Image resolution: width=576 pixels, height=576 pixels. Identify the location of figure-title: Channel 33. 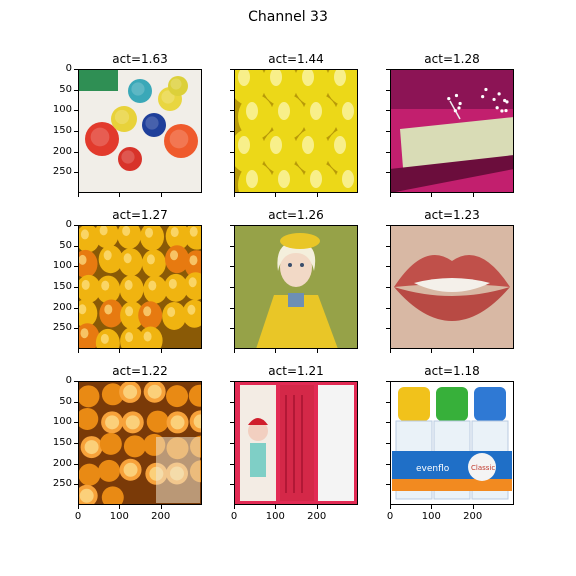
(288, 17).